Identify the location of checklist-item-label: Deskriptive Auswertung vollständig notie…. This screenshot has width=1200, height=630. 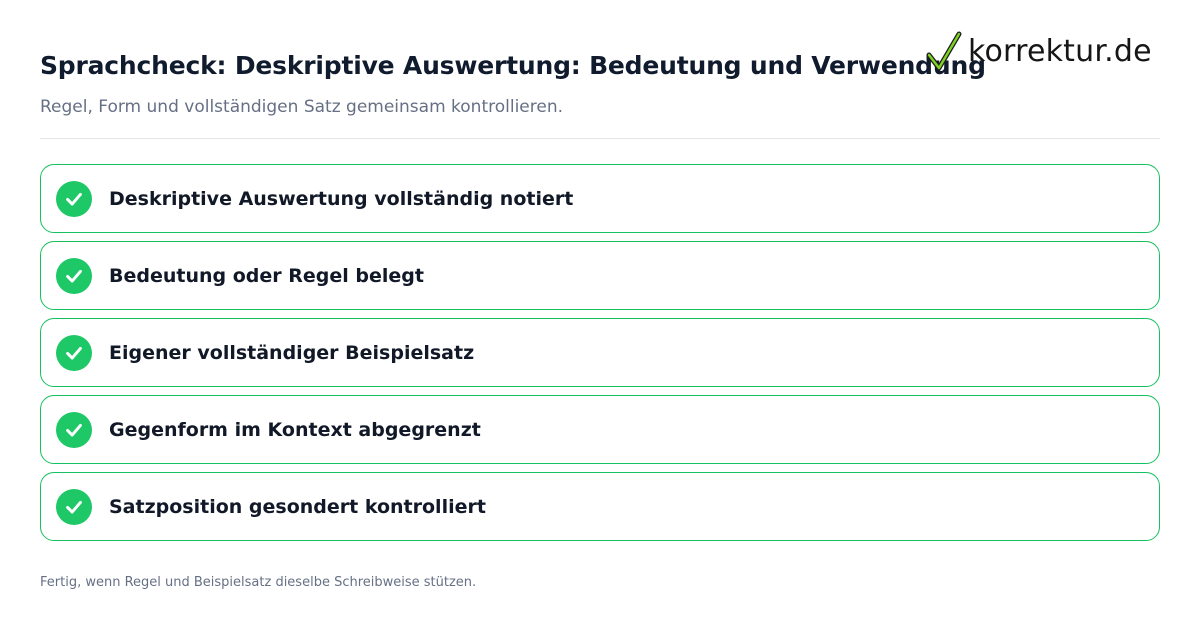
(341, 198).